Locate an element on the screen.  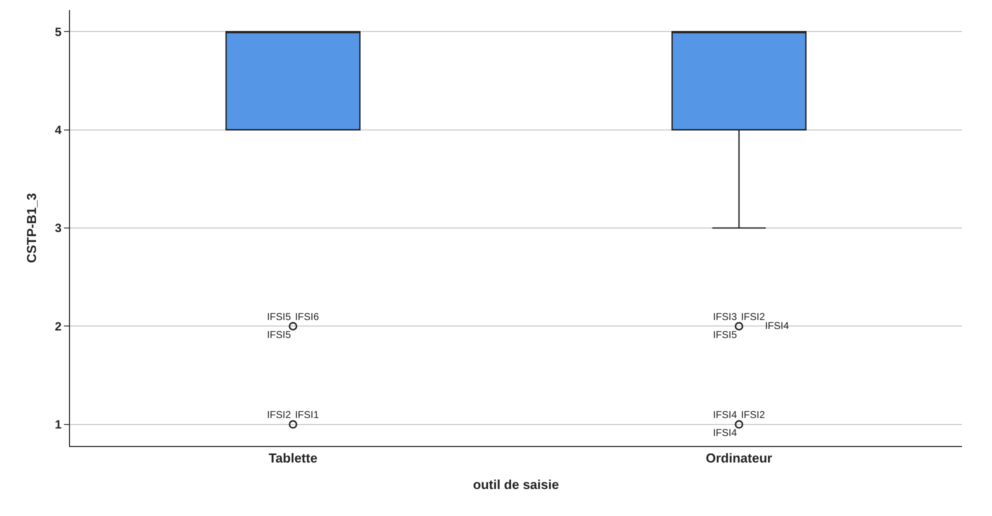
annotation: IFSI6 is located at coordinates (307, 317).